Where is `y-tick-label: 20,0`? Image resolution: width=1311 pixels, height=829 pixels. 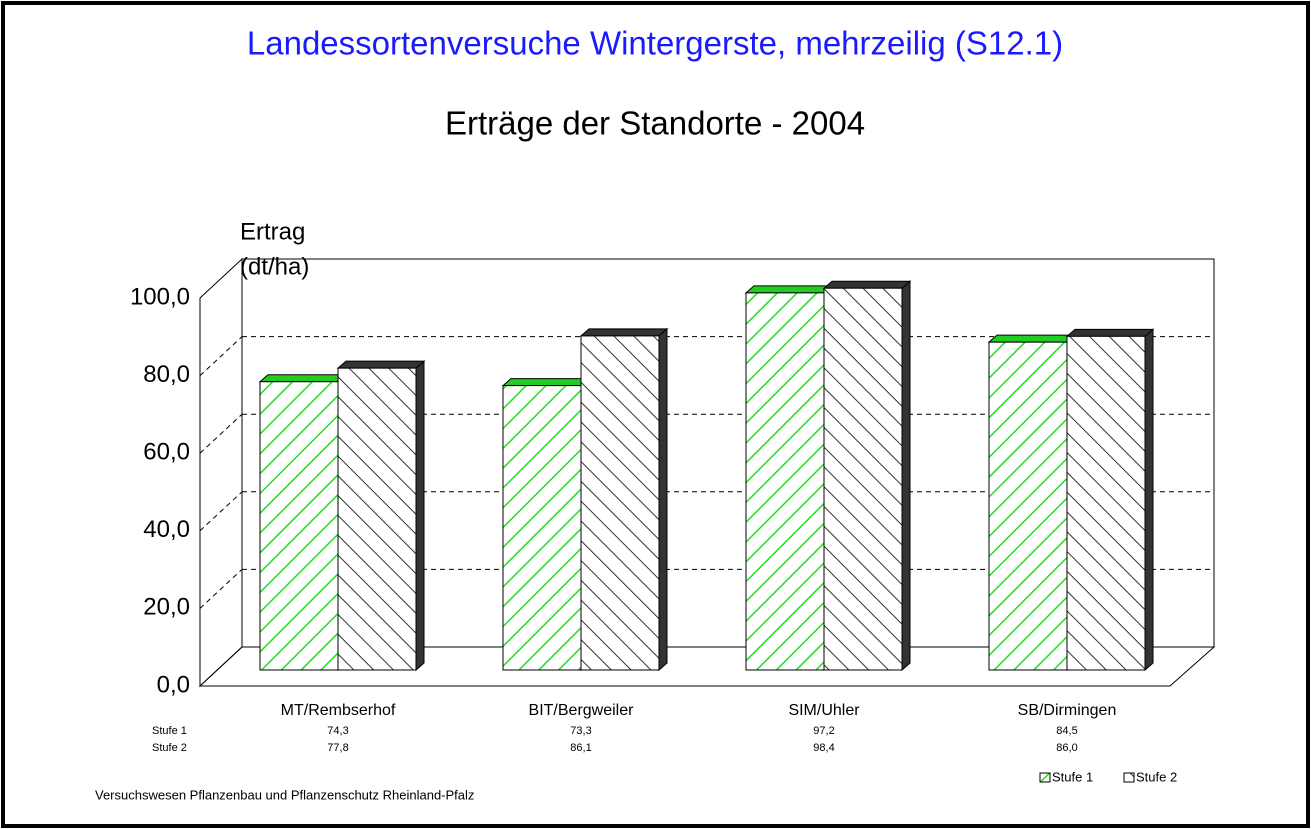
y-tick-label: 20,0 is located at coordinates (166, 607).